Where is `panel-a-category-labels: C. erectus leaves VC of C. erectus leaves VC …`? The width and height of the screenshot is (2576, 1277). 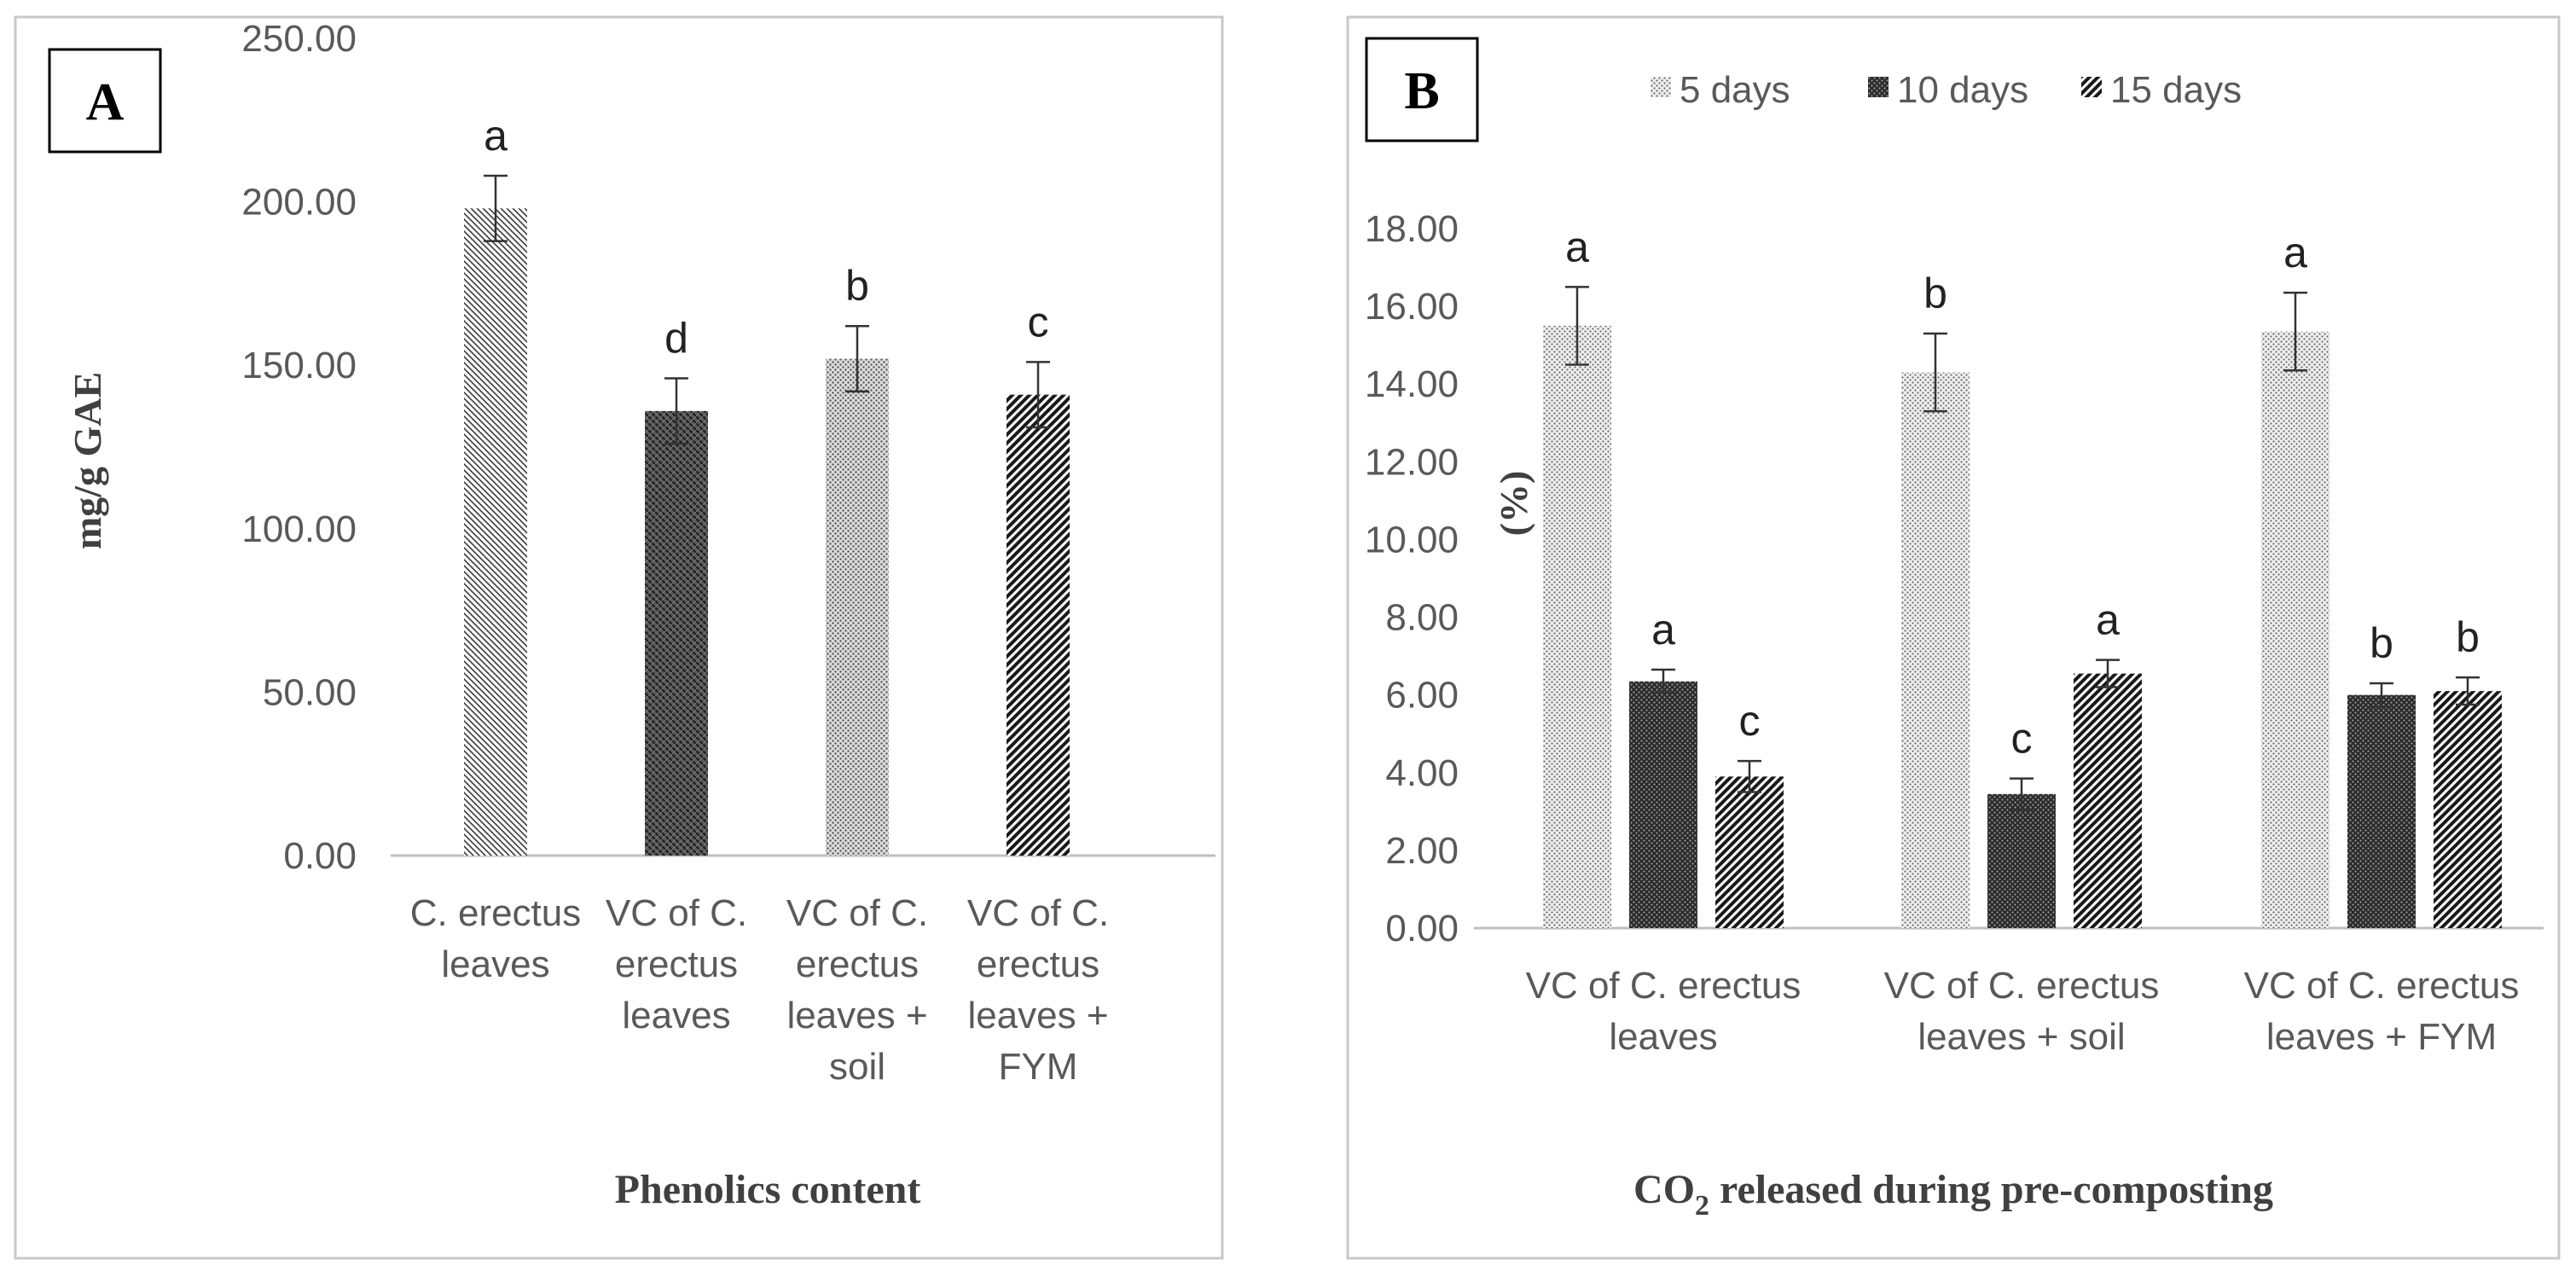 panel-a-category-labels: C. erectus leaves VC of C. erectus leaves VC … is located at coordinates (759, 990).